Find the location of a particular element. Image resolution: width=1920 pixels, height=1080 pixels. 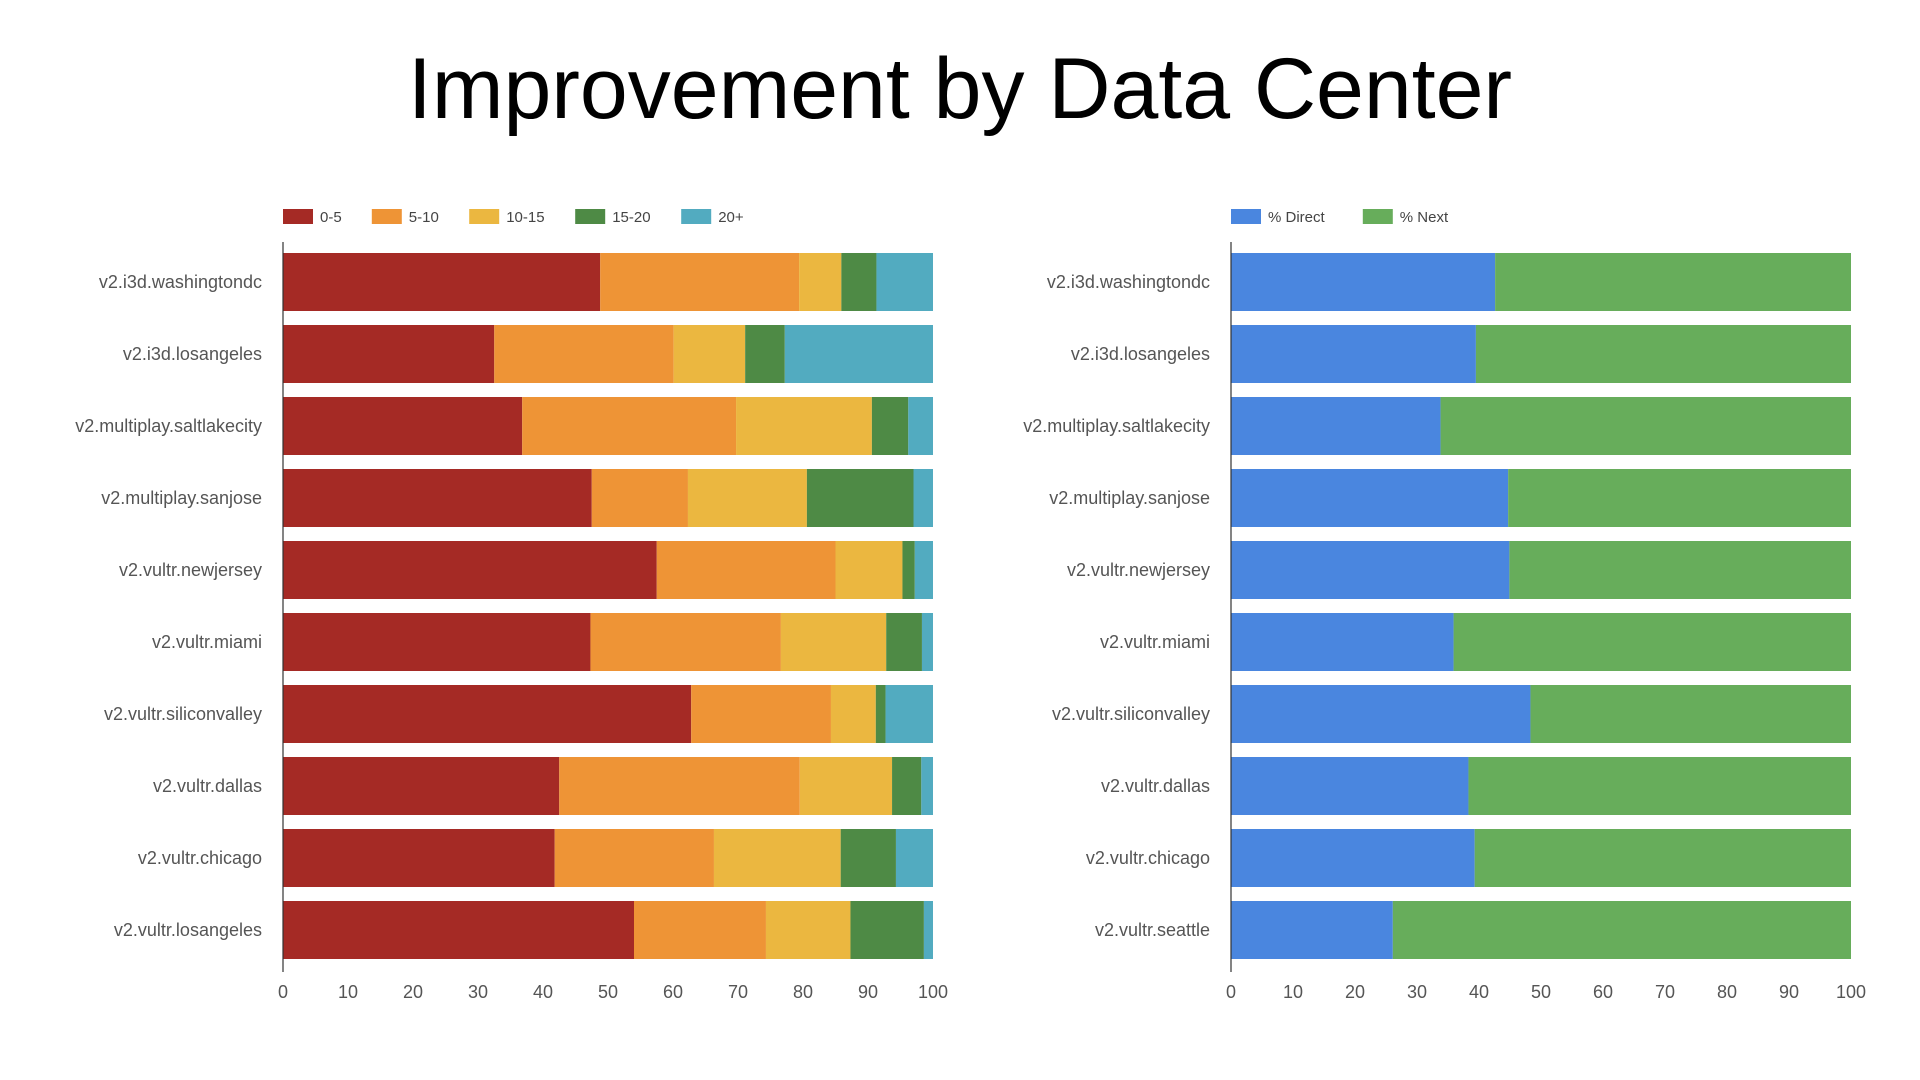

legend-label-0-5: 0-5 is located at coordinates (331, 217).